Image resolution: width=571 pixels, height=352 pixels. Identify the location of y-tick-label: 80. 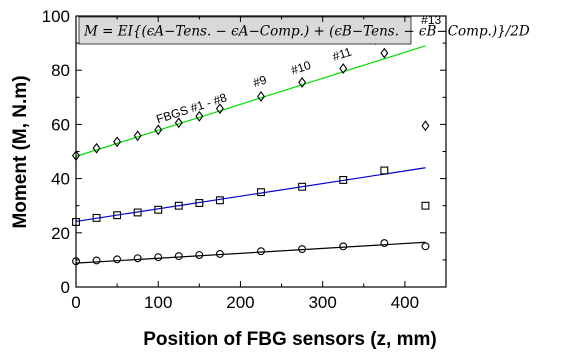
(60, 70).